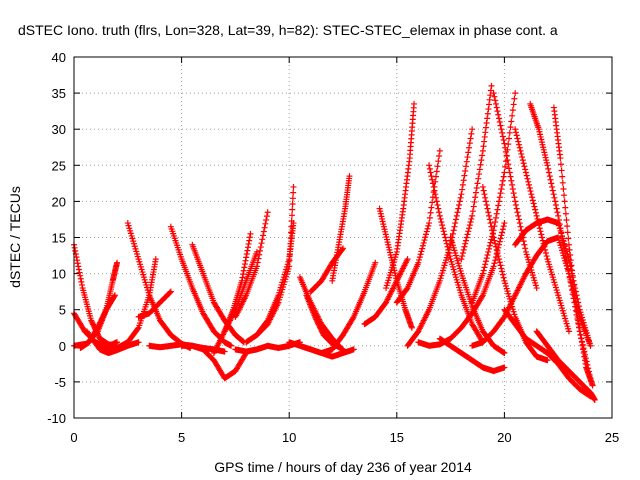 The height and width of the screenshot is (480, 640). I want to click on x-axis-label: GPS time / hours of day 236 of year 2014, so click(343, 467).